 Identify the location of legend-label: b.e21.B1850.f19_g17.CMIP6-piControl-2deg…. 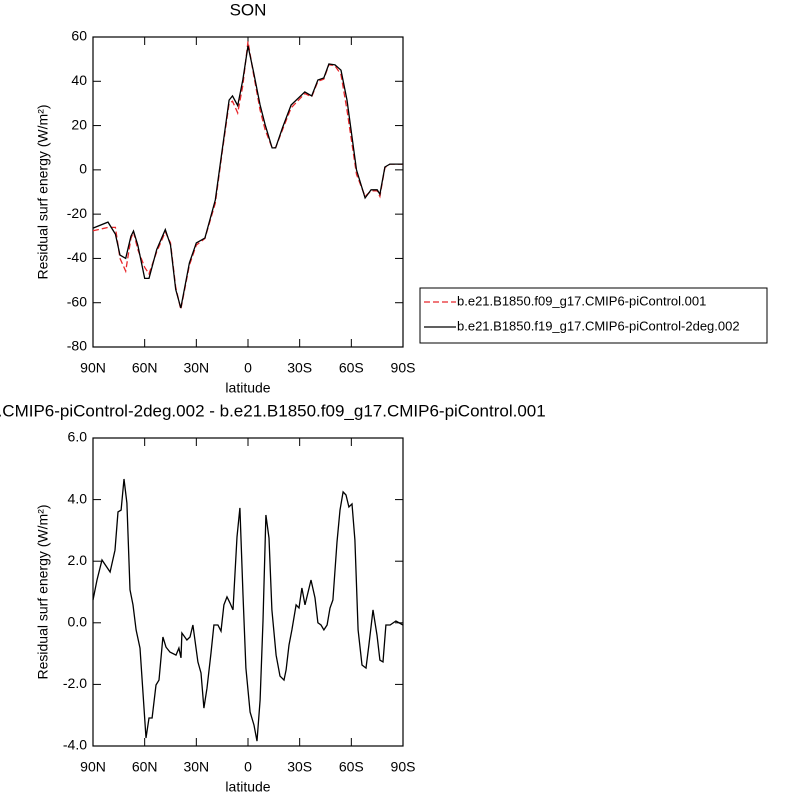
(598, 325).